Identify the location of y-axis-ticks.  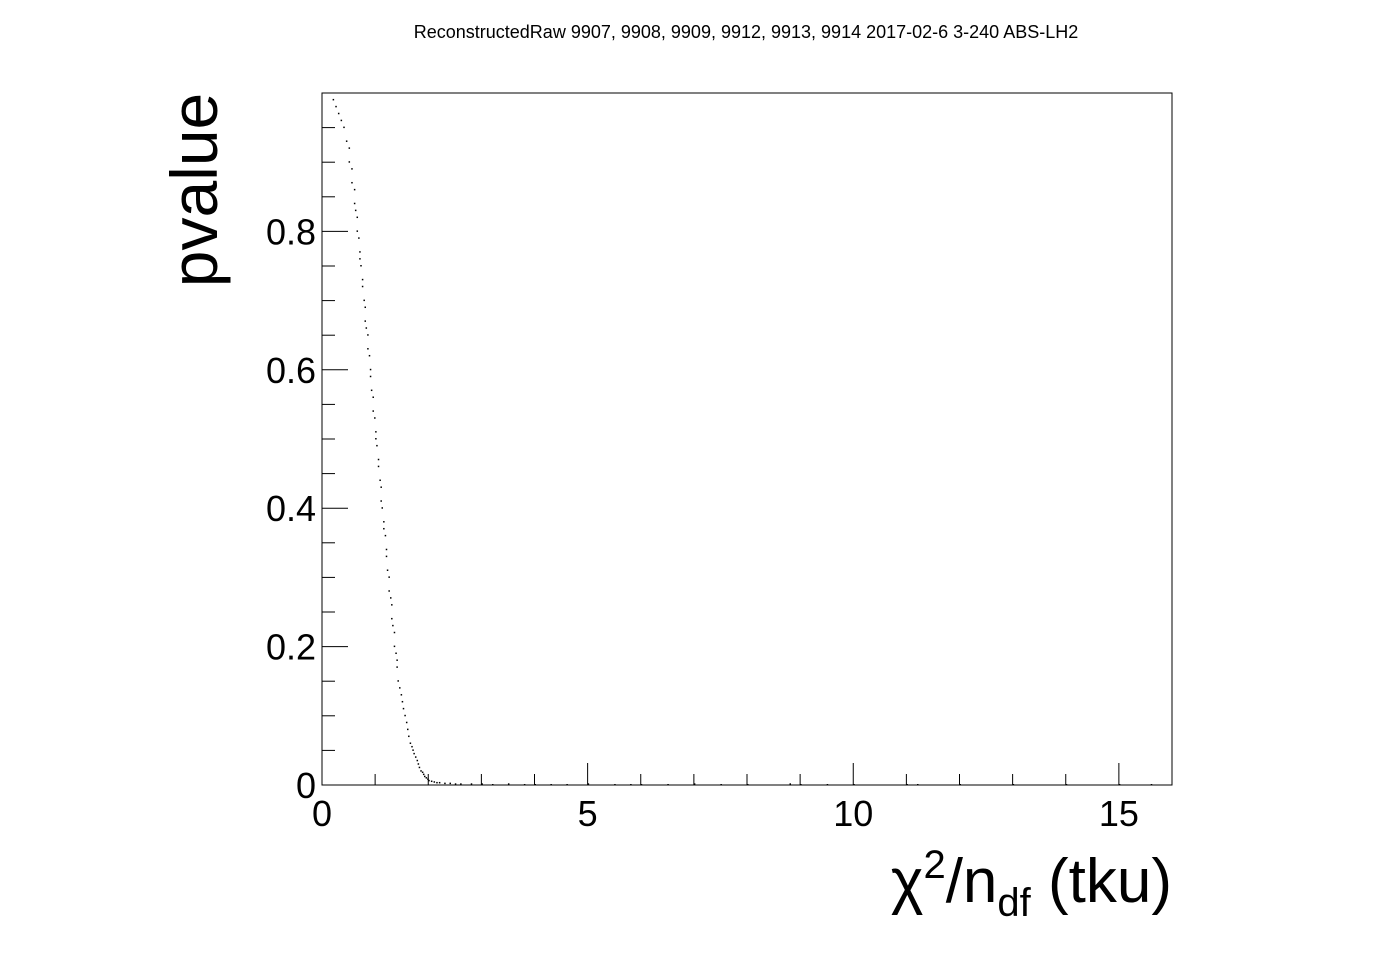
(335, 456).